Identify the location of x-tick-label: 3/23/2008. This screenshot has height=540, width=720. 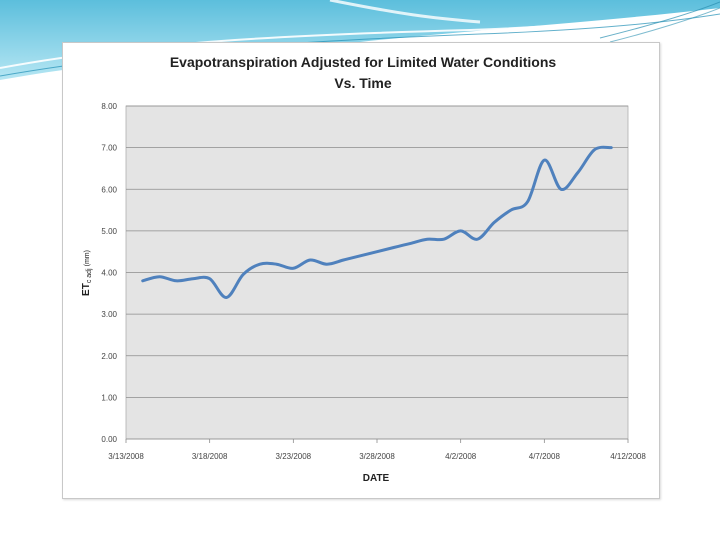
(294, 456).